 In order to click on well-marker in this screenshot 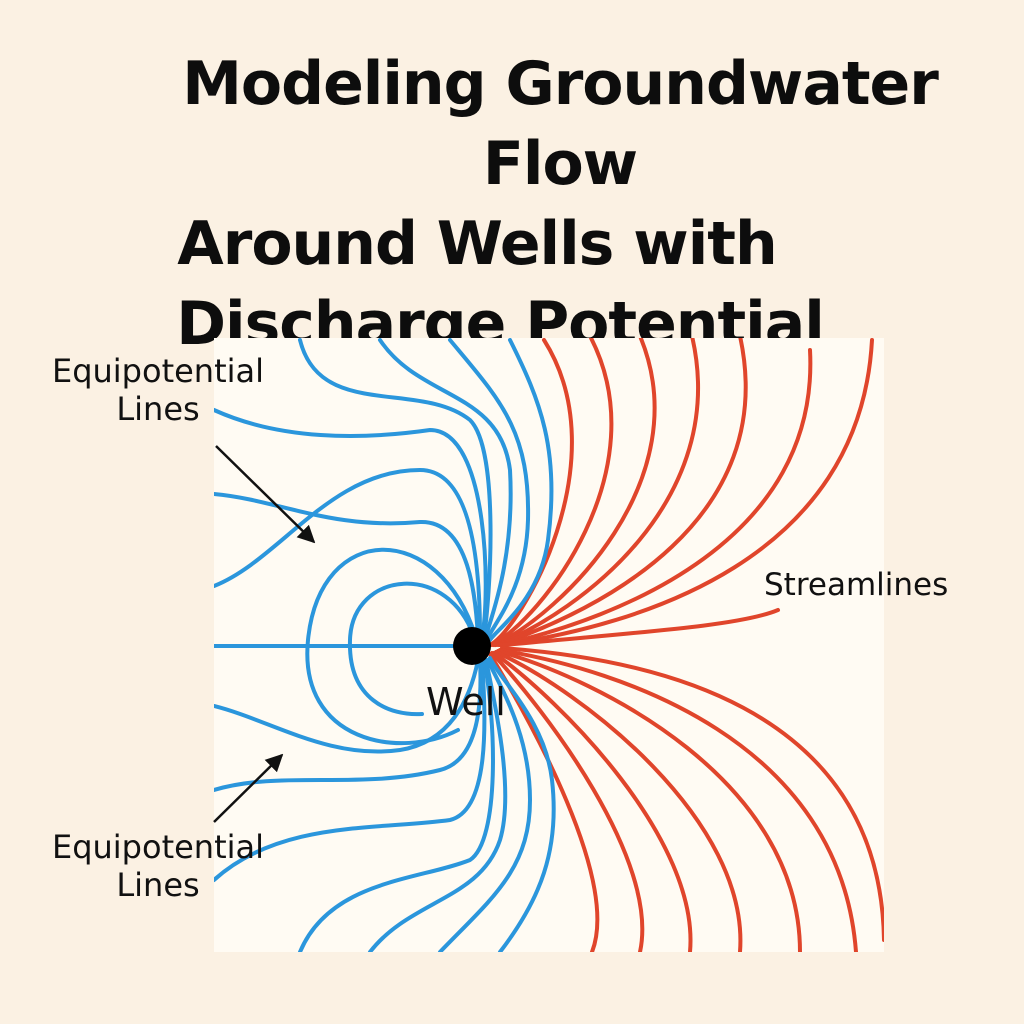, I will do `click(472, 646)`.